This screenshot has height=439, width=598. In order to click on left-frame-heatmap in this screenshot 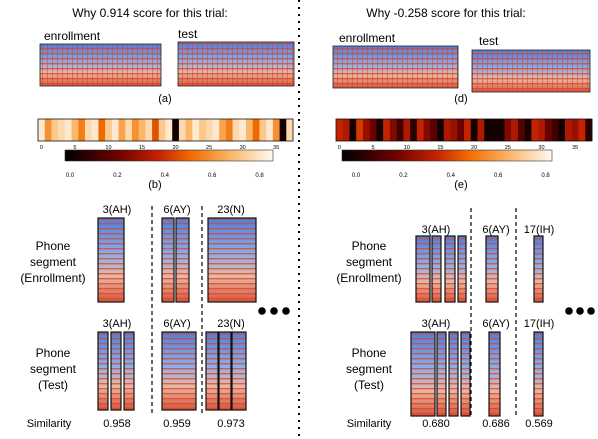, I will do `click(165, 130)`.